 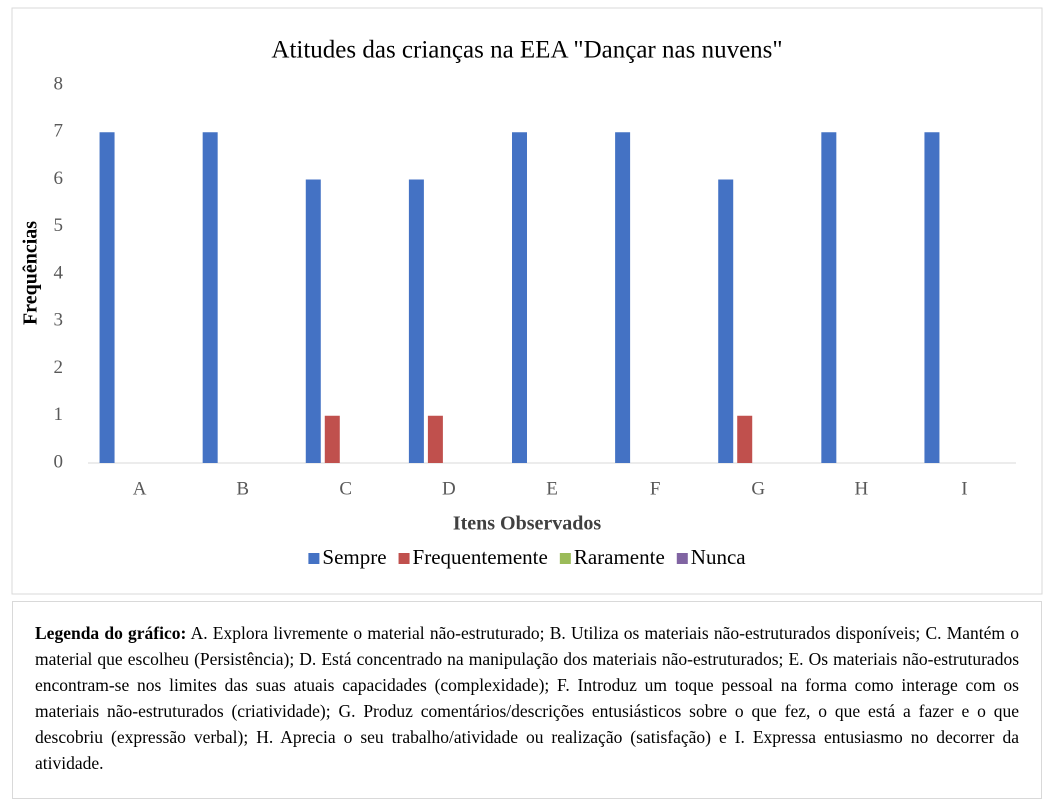 What do you see at coordinates (140, 488) in the screenshot?
I see `x-tick-label: A` at bounding box center [140, 488].